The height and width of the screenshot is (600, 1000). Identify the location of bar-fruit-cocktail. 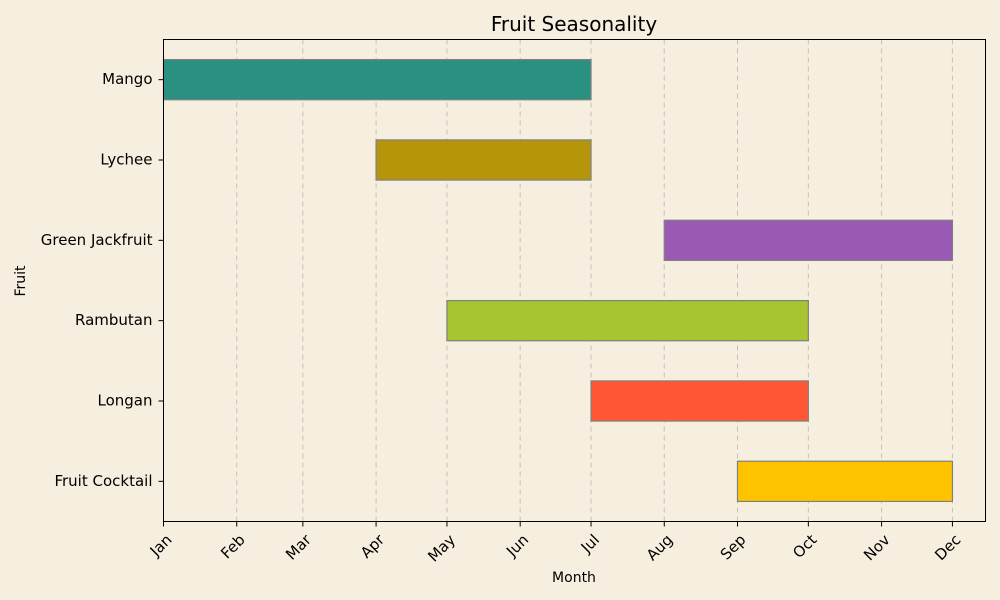
(845, 481).